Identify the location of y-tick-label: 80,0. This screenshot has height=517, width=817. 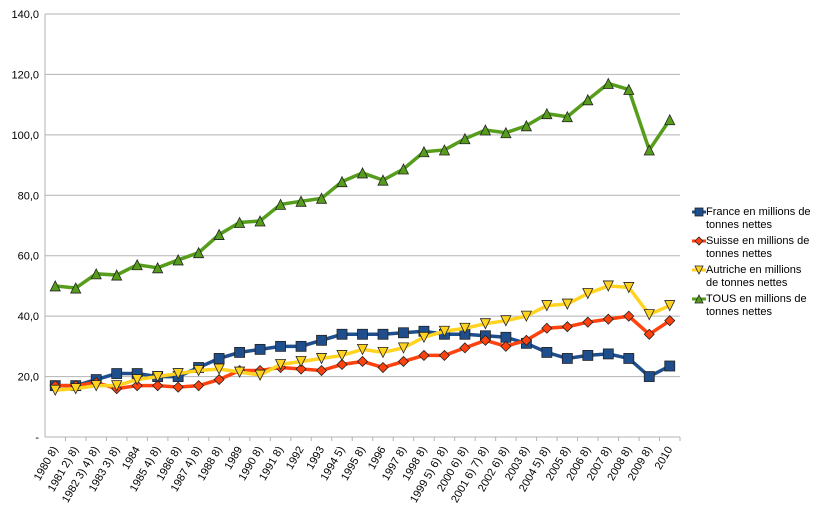
(28, 196).